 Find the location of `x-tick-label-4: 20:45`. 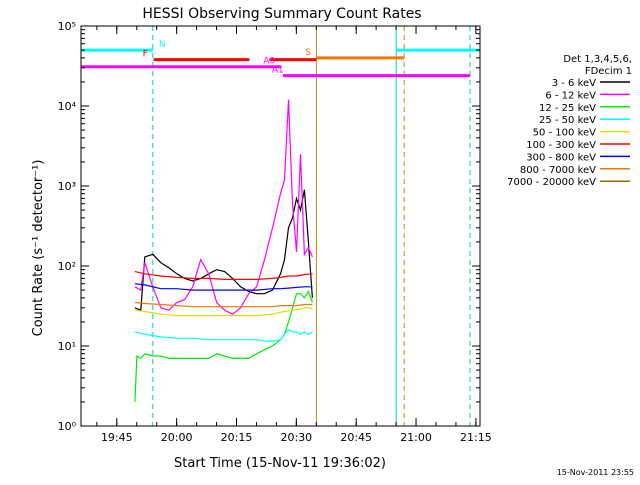

x-tick-label-4: 20:45 is located at coordinates (356, 437).